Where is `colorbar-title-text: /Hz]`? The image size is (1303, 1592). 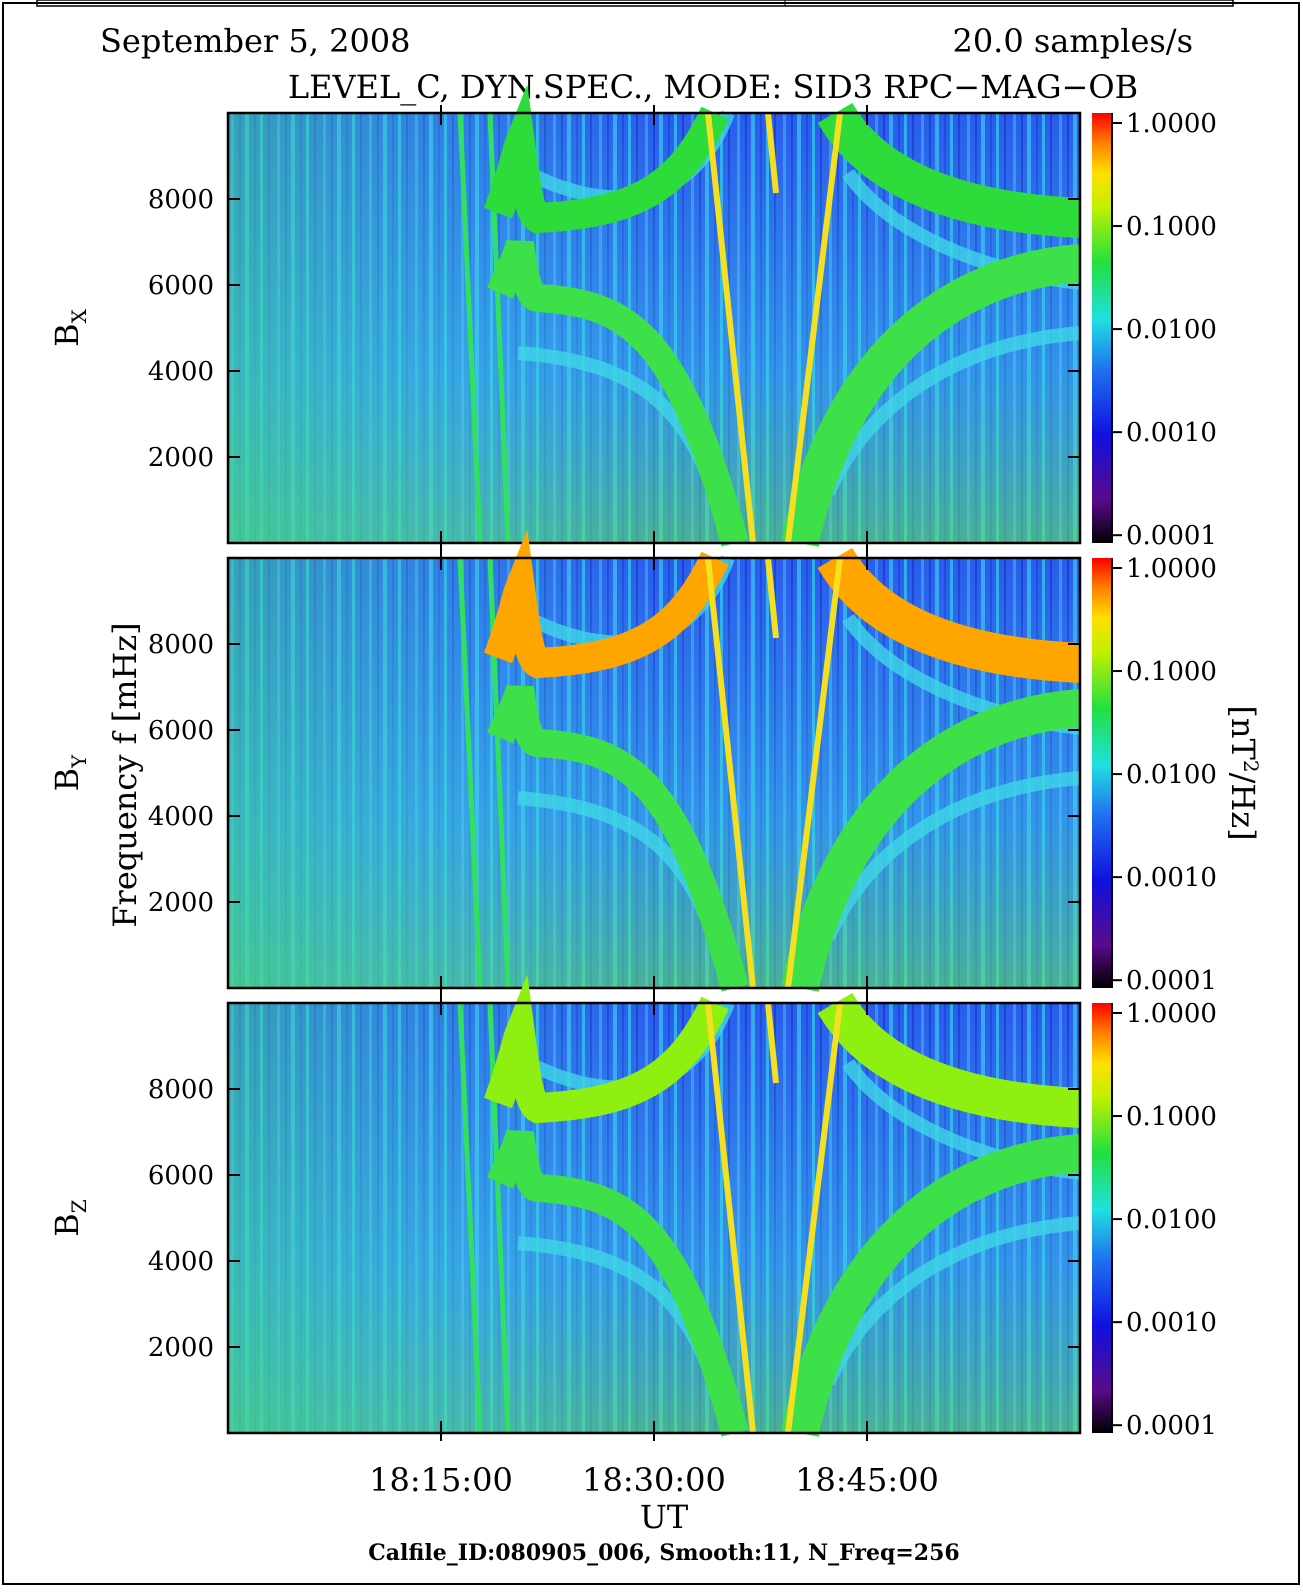 colorbar-title-text: /Hz] is located at coordinates (1243, 807).